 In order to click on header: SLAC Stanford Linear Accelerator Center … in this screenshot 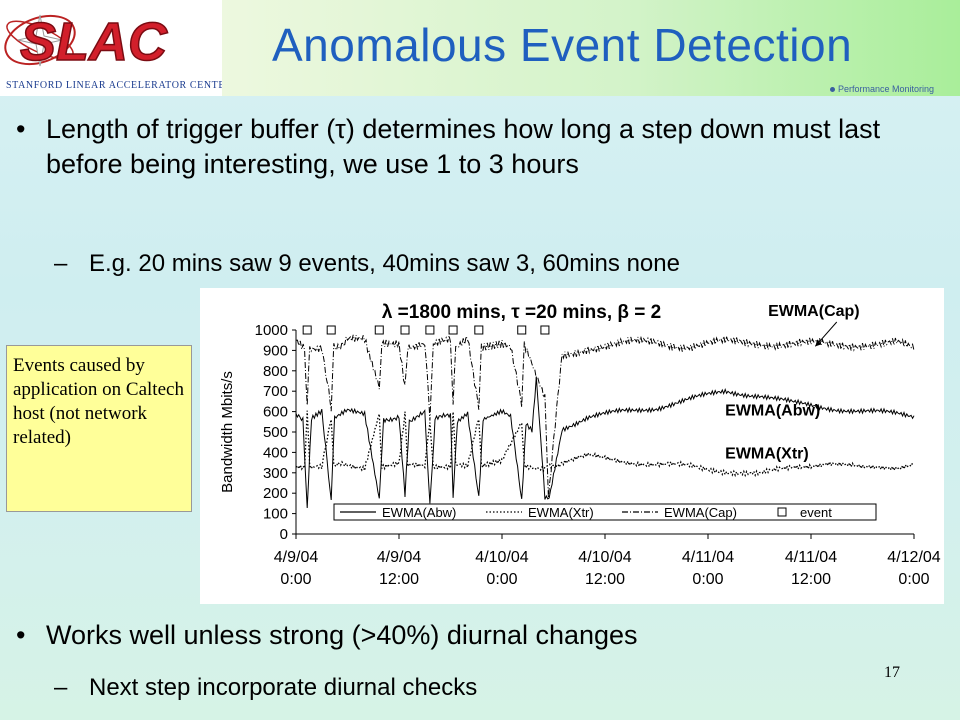, I will do `click(480, 48)`.